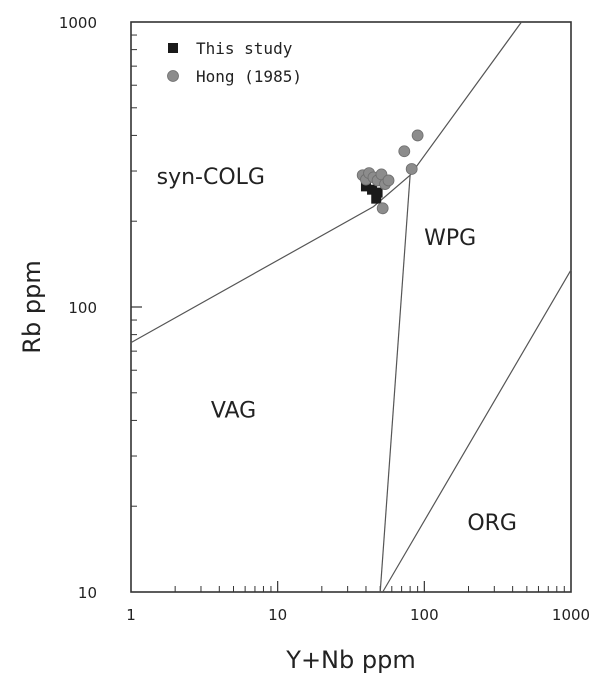 Image resolution: width=590 pixels, height=674 pixels. Describe the element at coordinates (571, 615) in the screenshot. I see `x-tick-label: 1000` at that location.